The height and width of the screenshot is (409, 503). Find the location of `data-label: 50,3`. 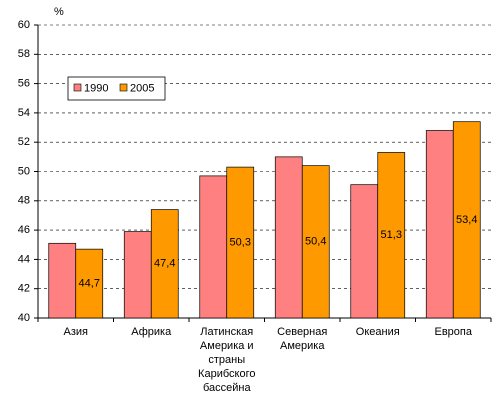

data-label: 50,3 is located at coordinates (240, 242).